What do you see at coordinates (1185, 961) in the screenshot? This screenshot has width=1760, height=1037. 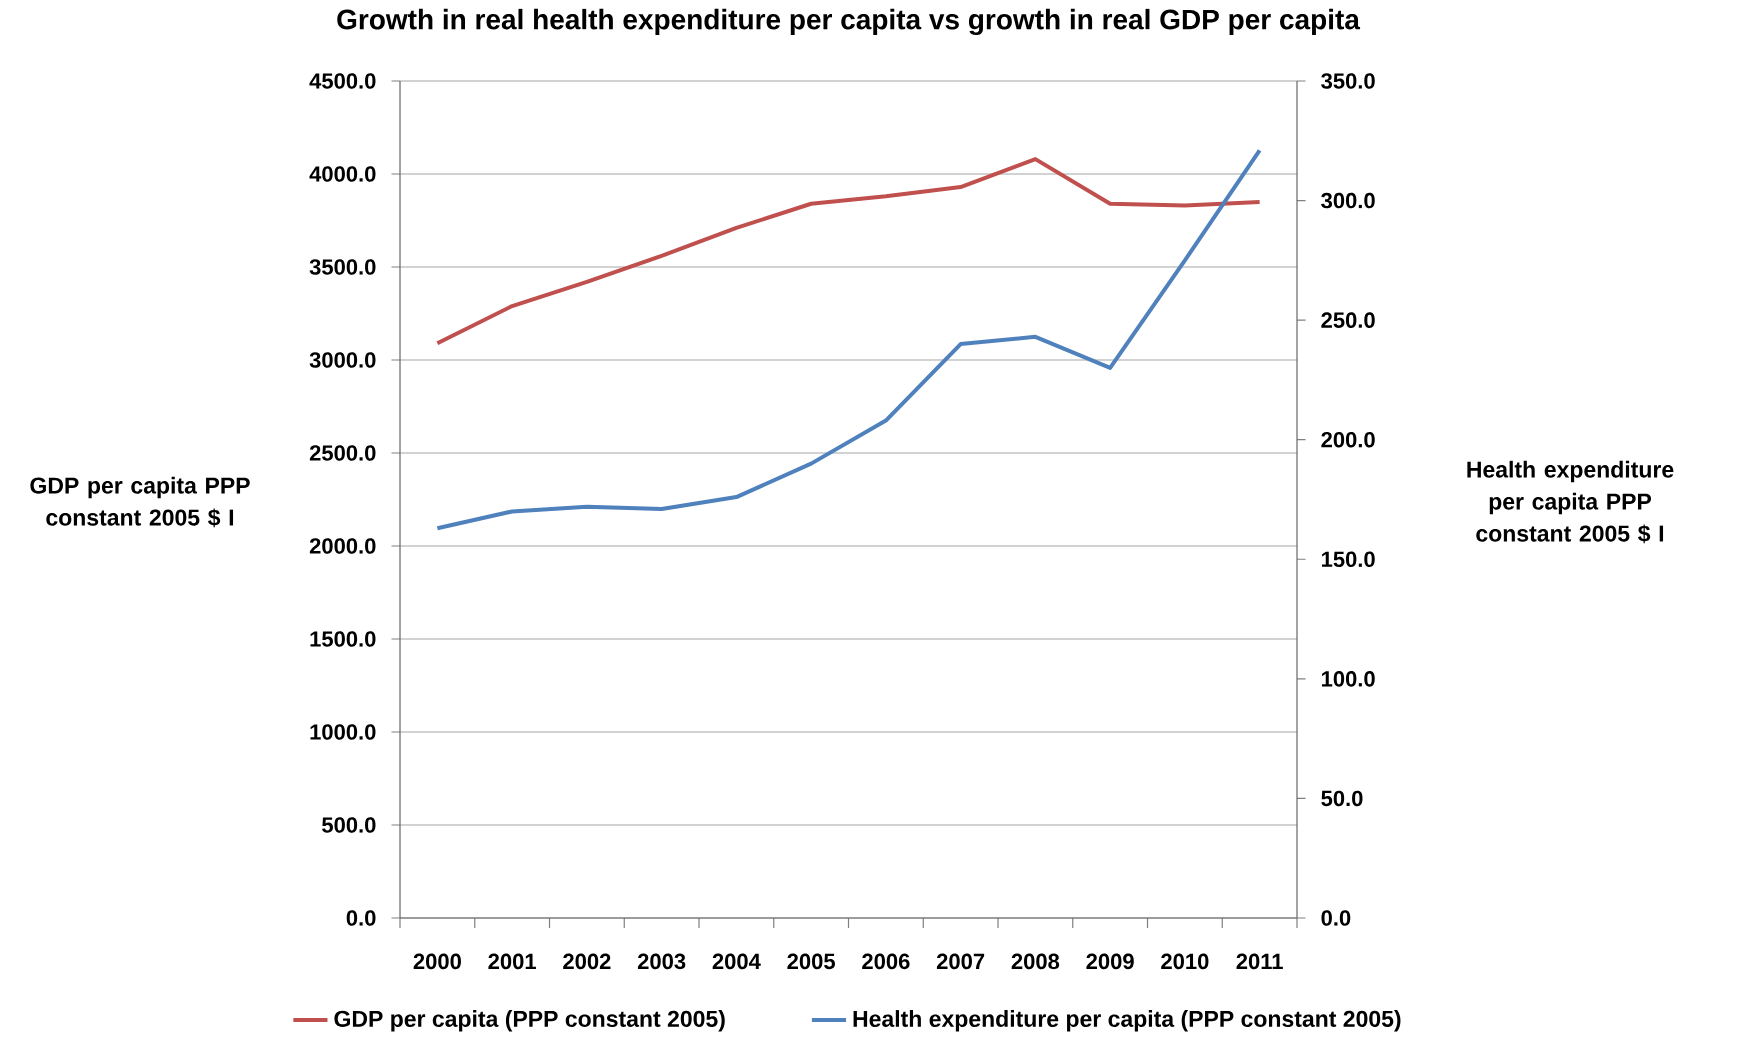 I see `x-tick-label: 2010` at bounding box center [1185, 961].